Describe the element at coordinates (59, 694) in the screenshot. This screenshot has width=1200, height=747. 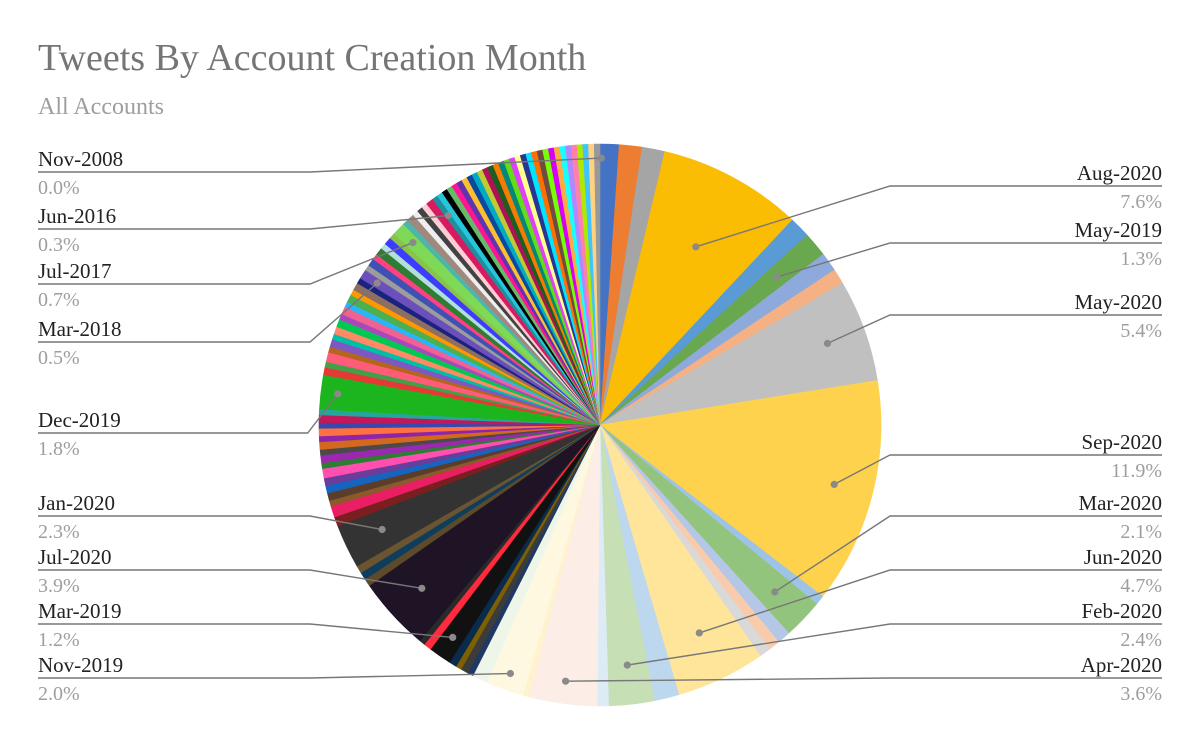
I see `slice-percent-label: 2.0%` at that location.